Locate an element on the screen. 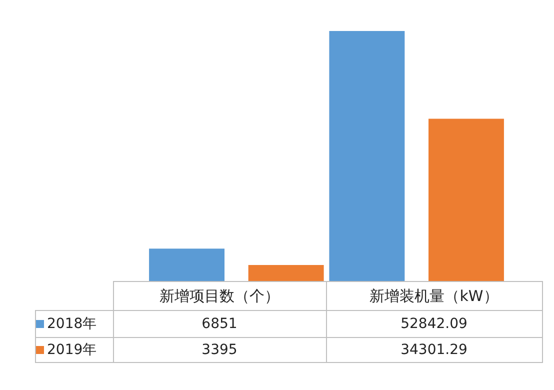  data-label: 6851 is located at coordinates (219, 324).